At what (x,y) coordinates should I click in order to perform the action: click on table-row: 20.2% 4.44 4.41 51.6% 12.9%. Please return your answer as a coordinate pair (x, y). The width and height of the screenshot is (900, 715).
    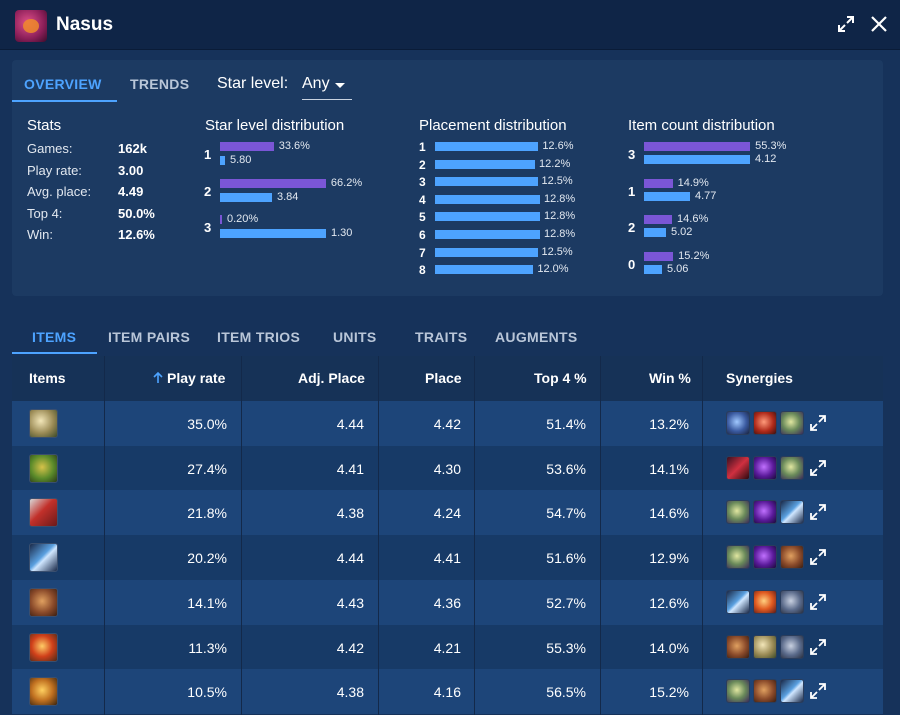
    Looking at the image, I should click on (447, 558).